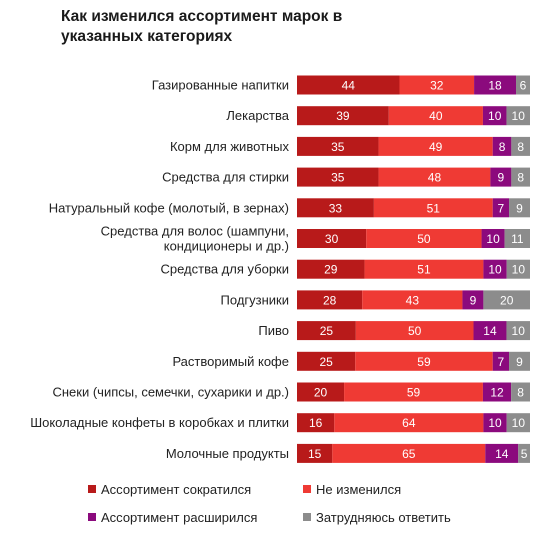 This screenshot has height=533, width=555. What do you see at coordinates (273, 330) in the screenshot?
I see `category-label-cat-9: Пиво` at bounding box center [273, 330].